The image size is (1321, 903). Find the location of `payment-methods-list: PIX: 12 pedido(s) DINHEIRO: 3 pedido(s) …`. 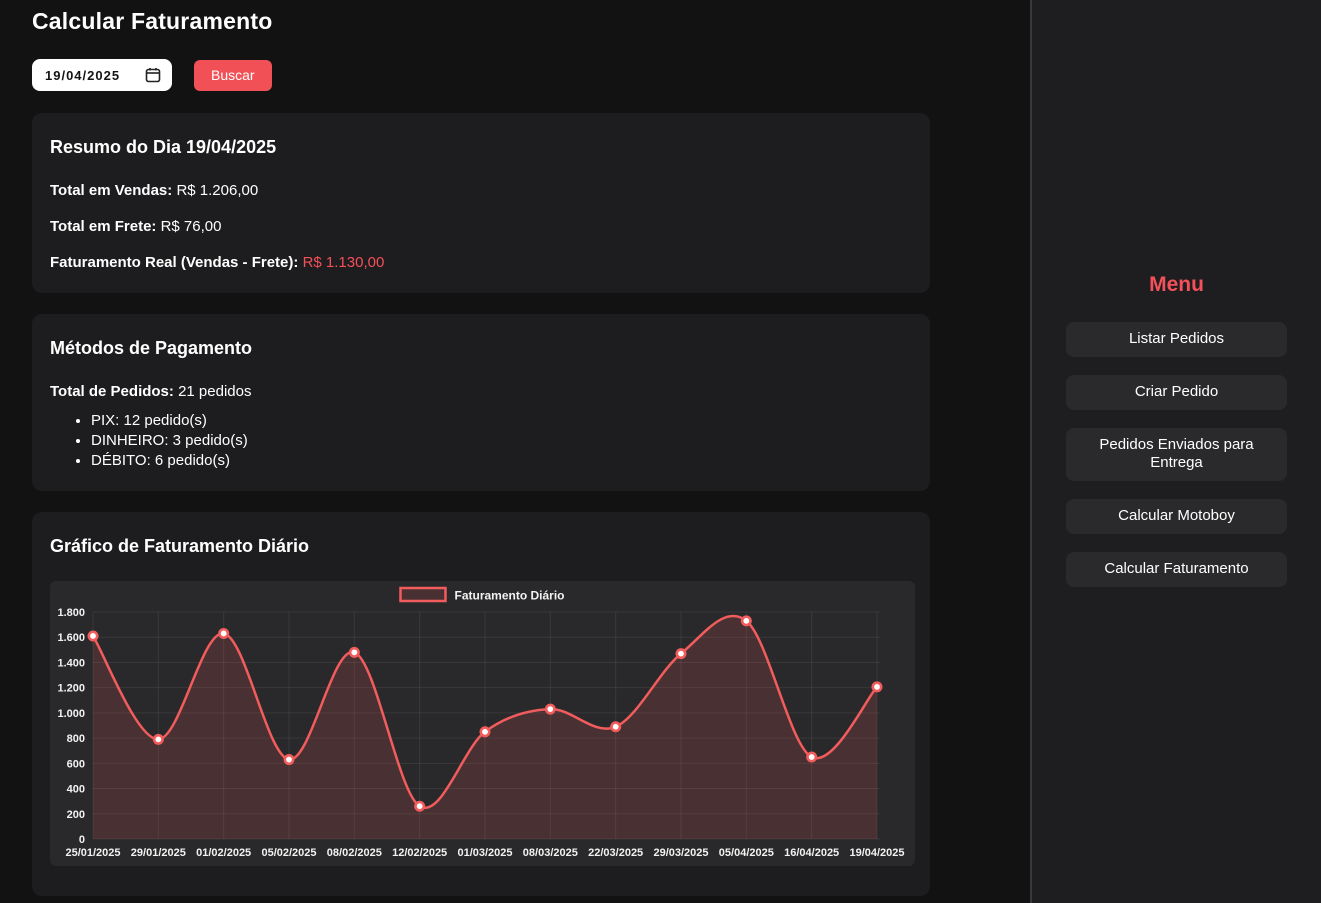

payment-methods-list: PIX: 12 pedido(s) DINHEIRO: 3 pedido(s) … is located at coordinates (481, 440).